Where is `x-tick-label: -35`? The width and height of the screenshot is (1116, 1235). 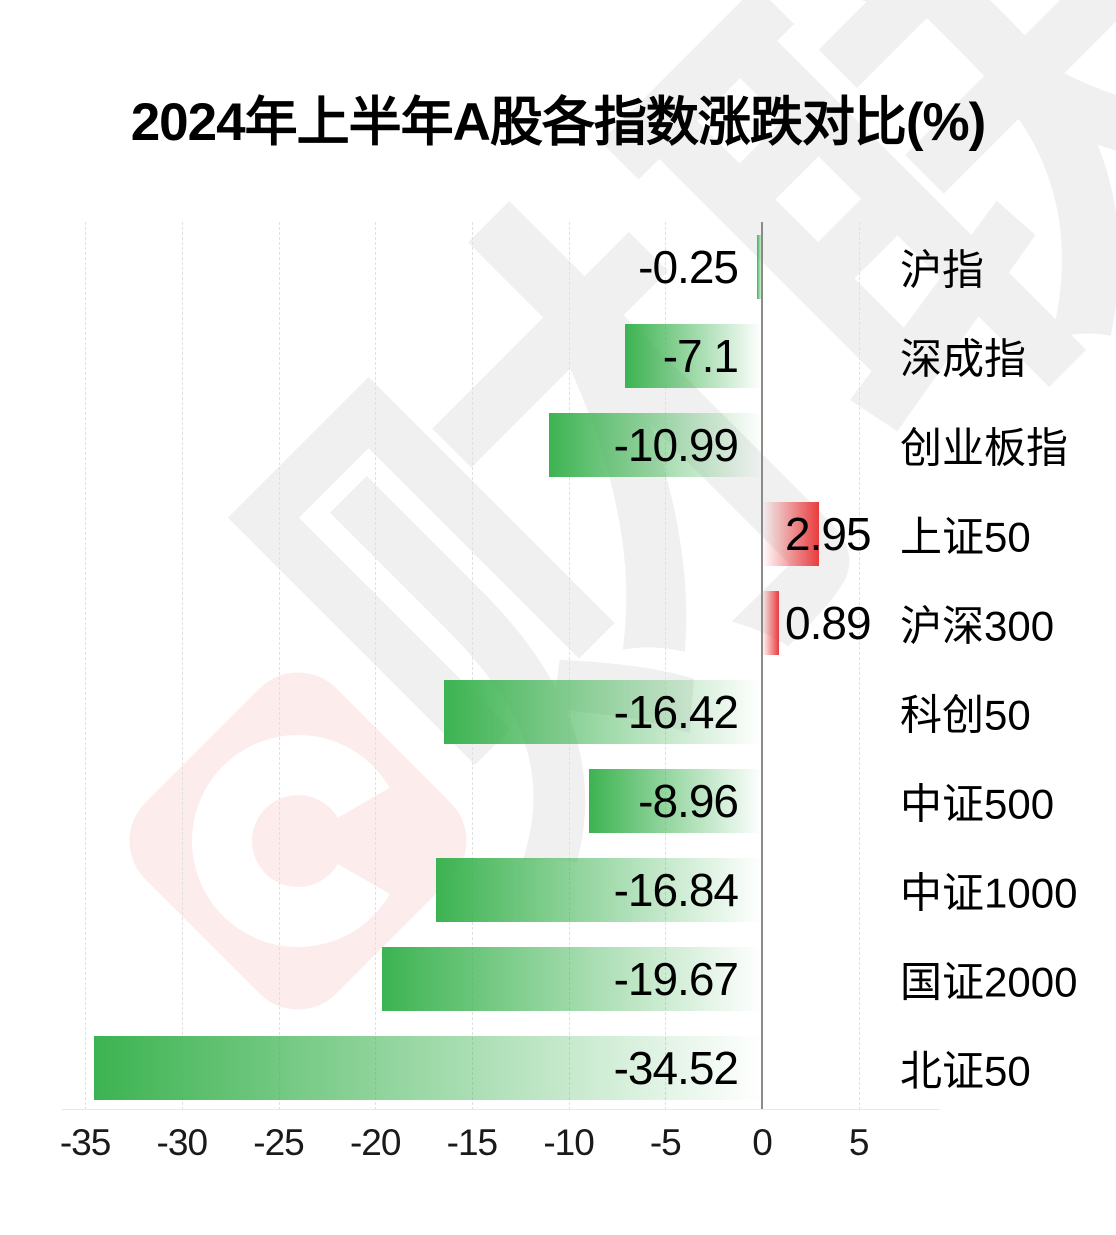 x-tick-label: -35 is located at coordinates (85, 1142).